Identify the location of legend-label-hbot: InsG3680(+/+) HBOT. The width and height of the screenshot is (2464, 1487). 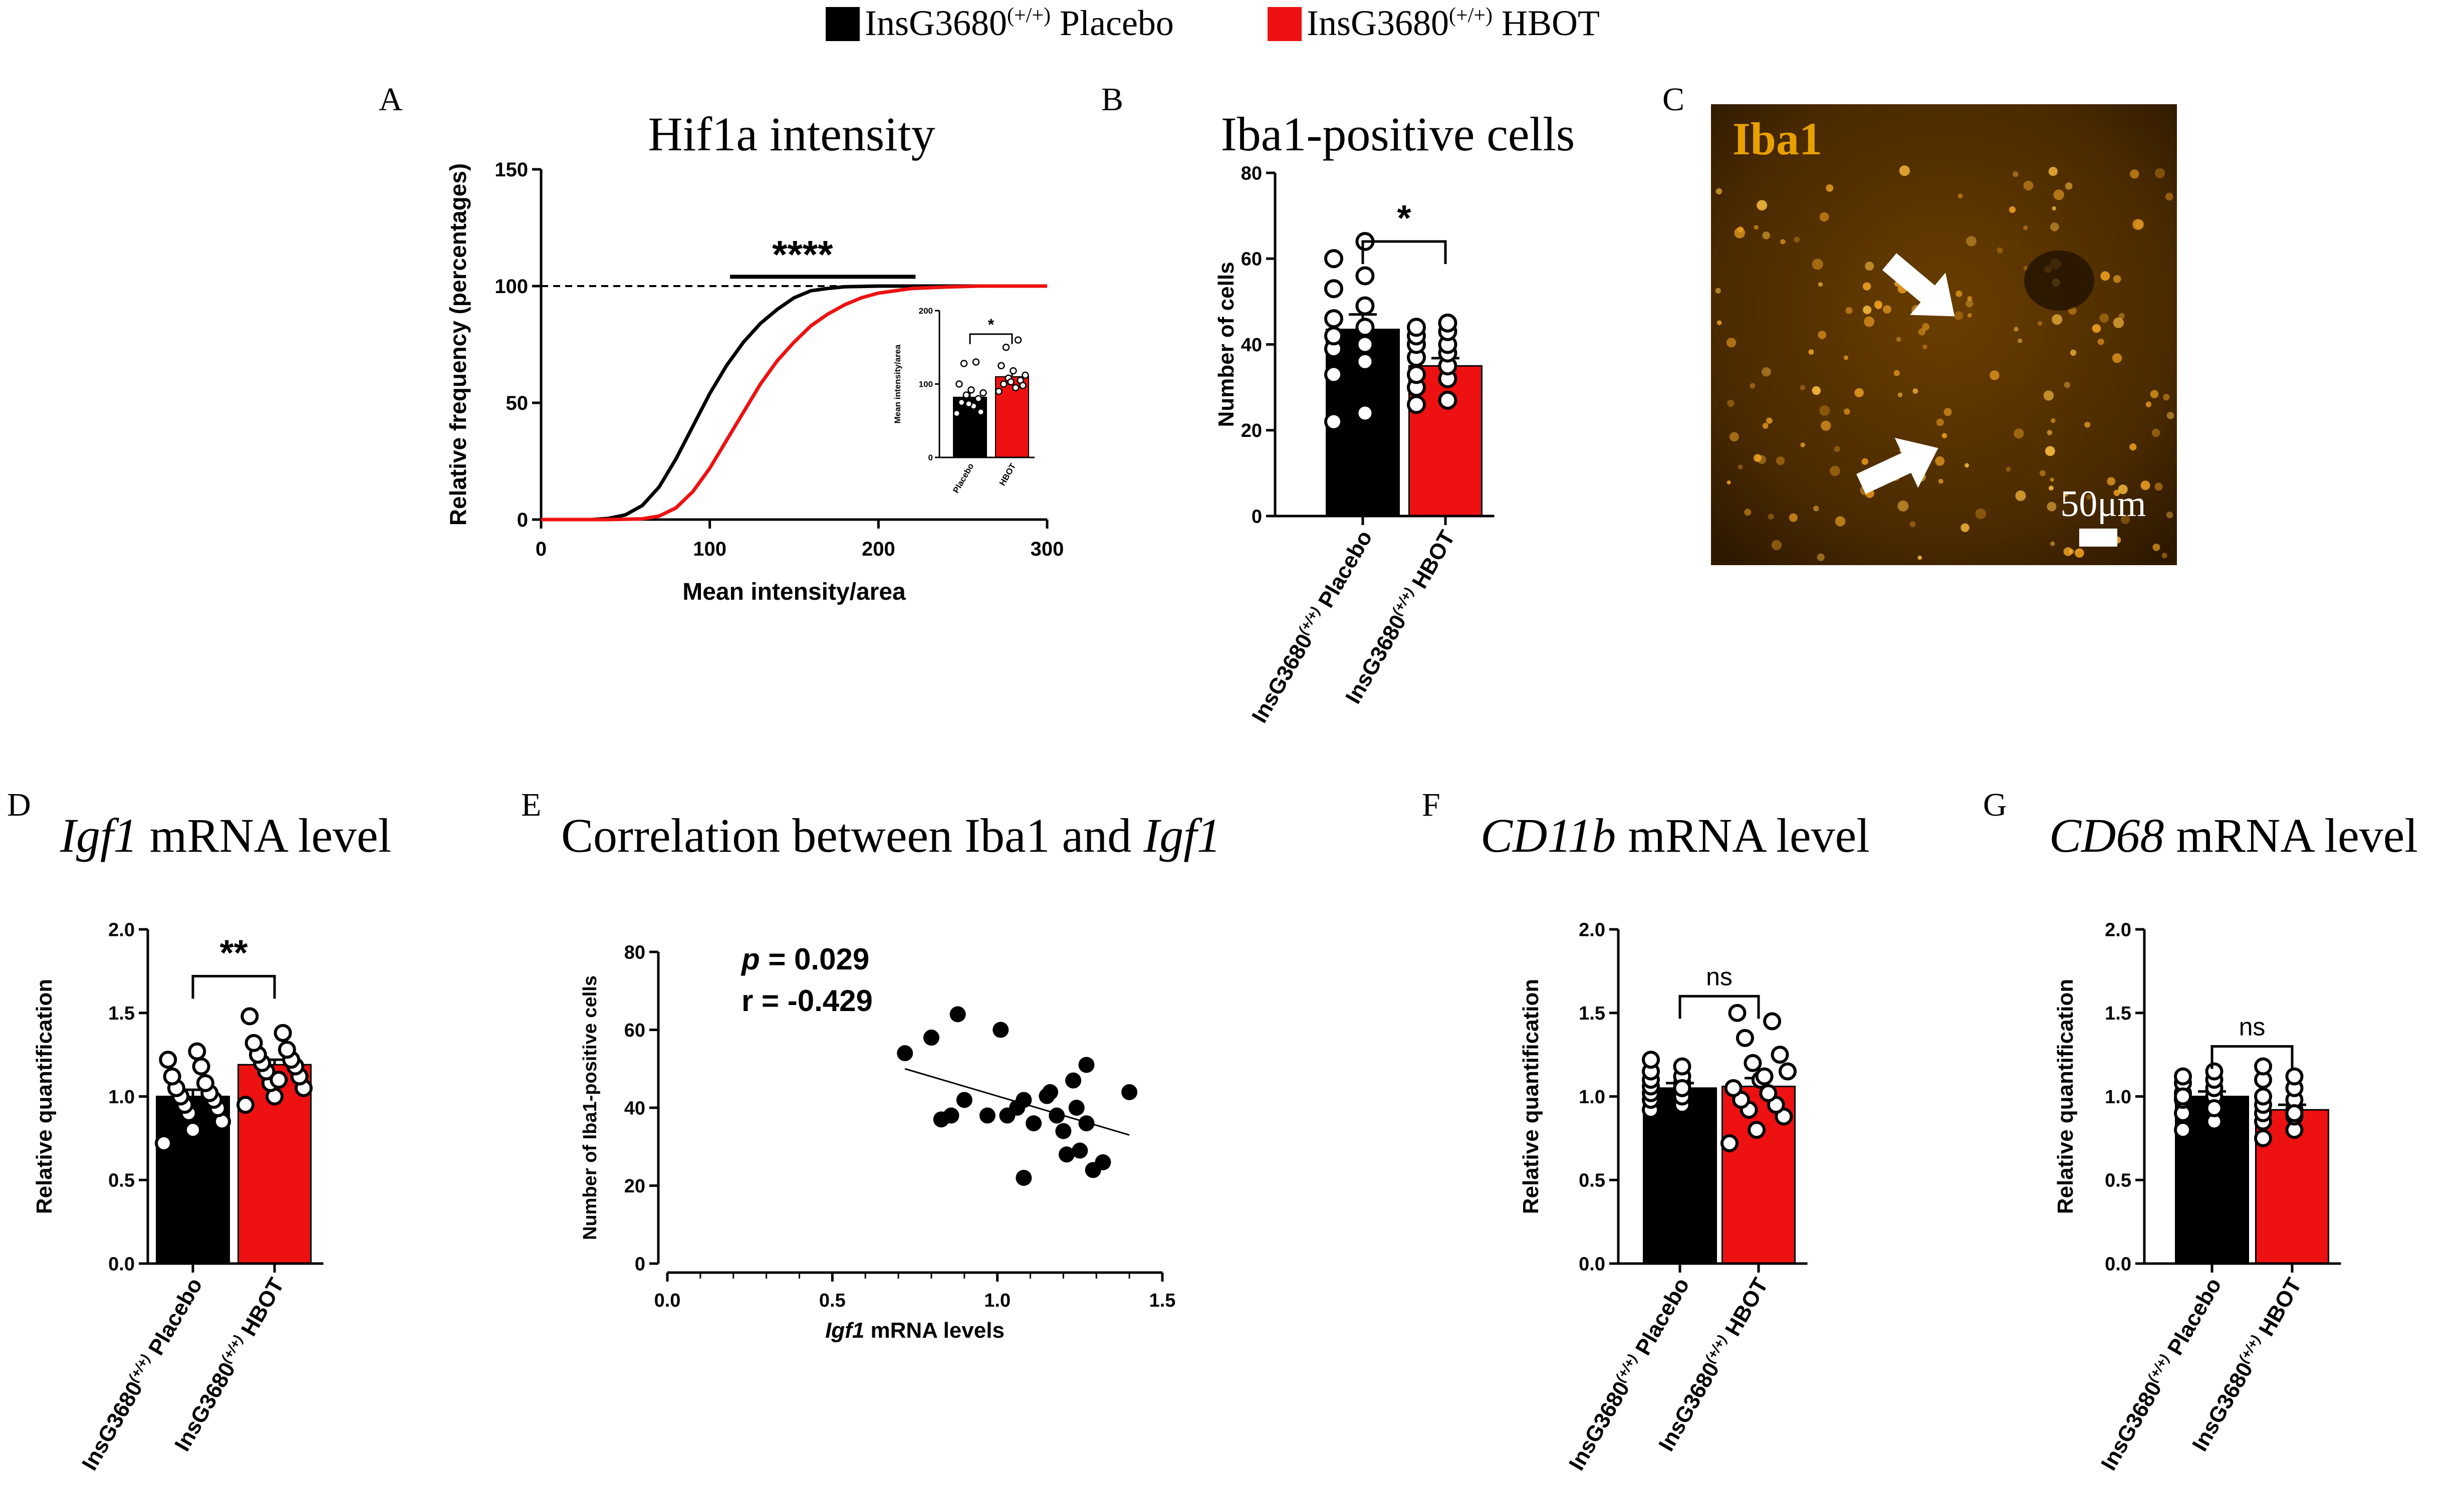
(1453, 23).